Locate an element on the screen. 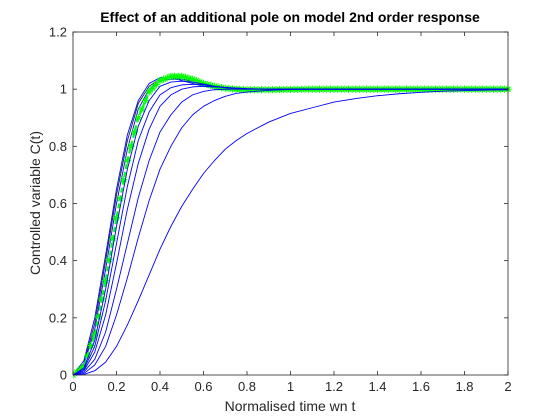  y-tick-label: 0.4 is located at coordinates (58, 260).